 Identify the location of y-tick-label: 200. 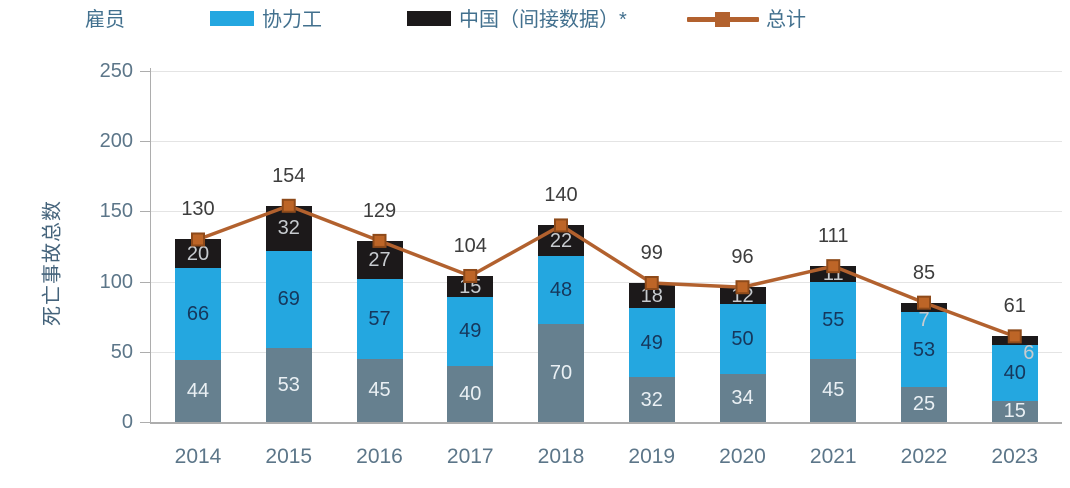
(116, 141).